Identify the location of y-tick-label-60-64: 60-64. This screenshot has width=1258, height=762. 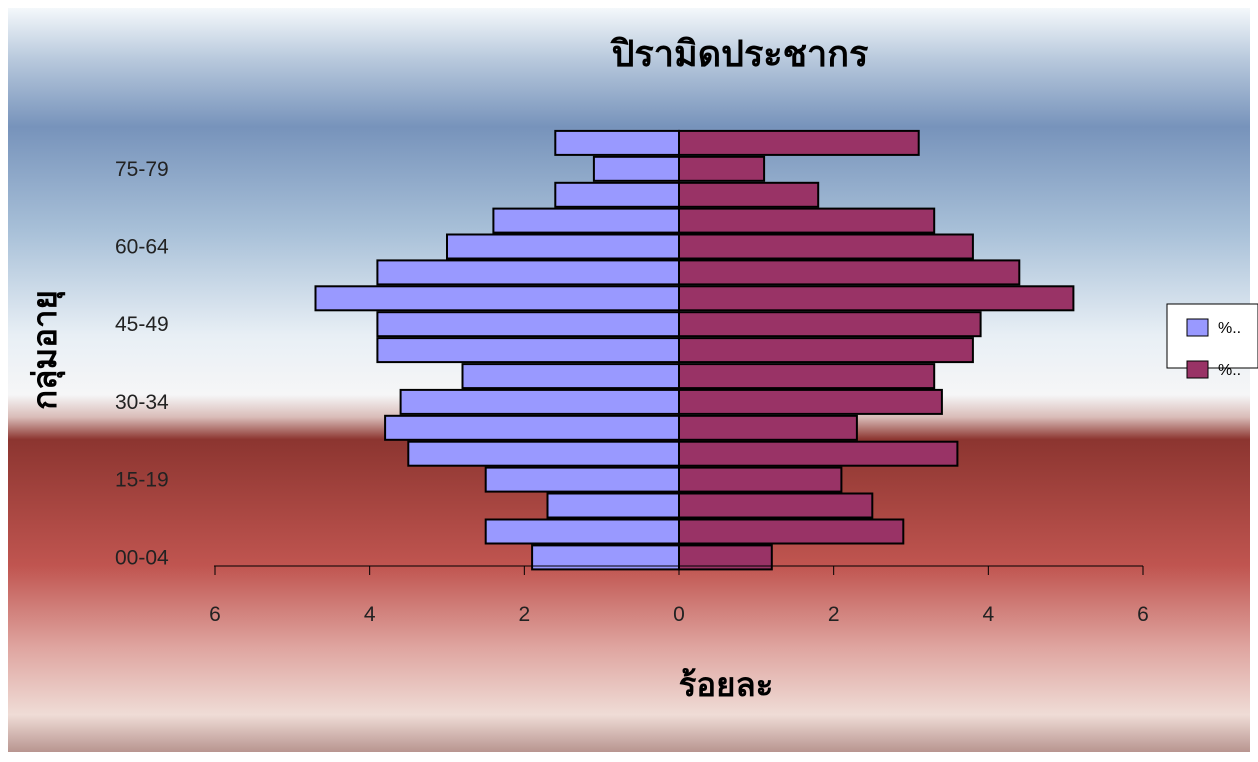
(142, 247).